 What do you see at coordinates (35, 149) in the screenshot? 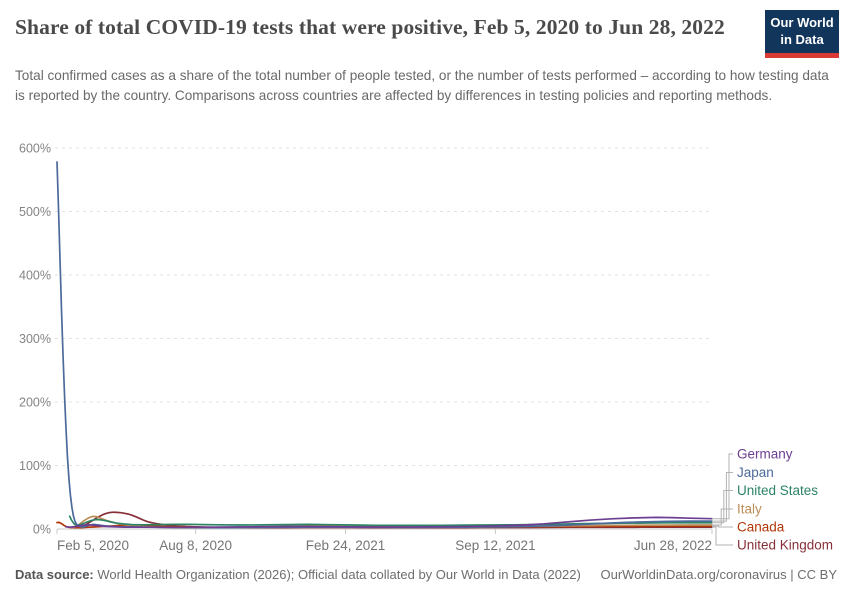
I see `y-tick-label-600: 600%` at bounding box center [35, 149].